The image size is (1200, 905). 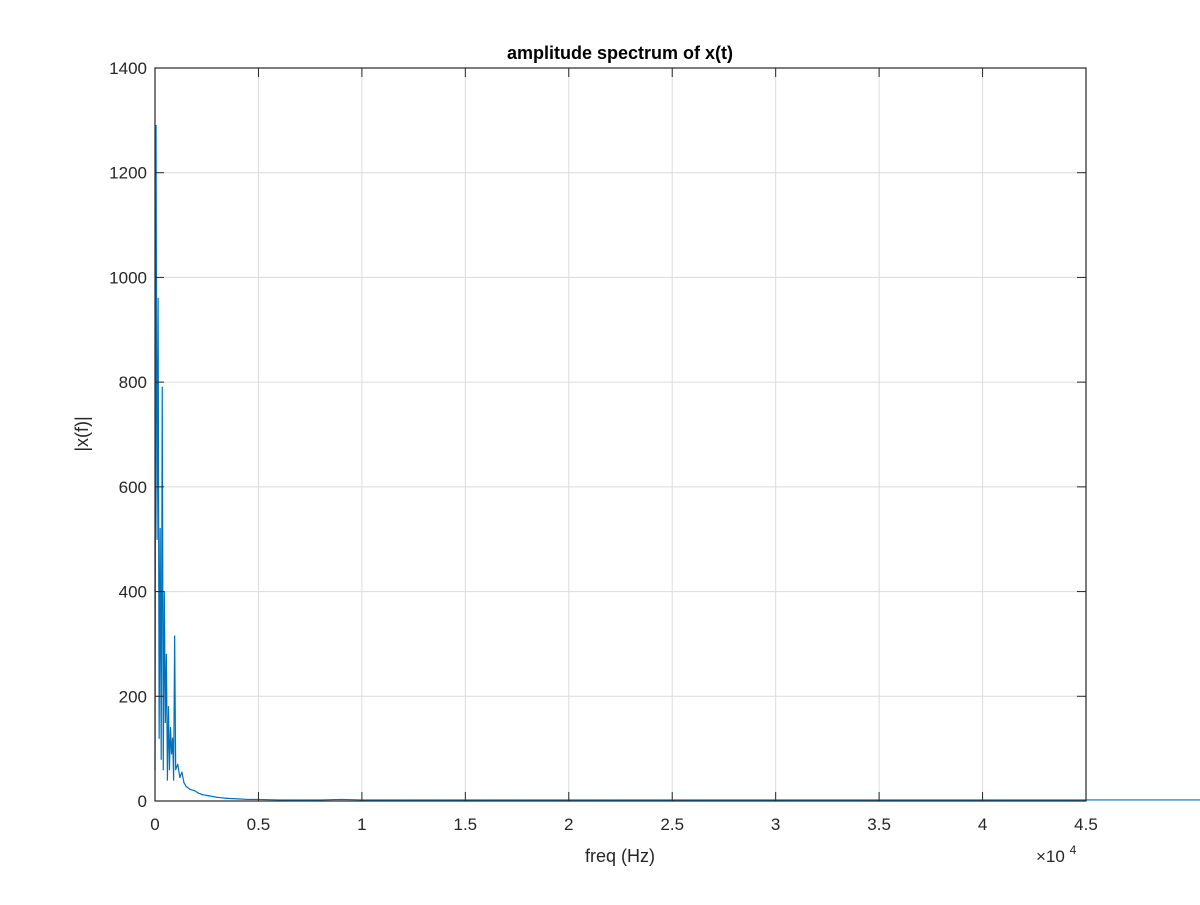 What do you see at coordinates (568, 824) in the screenshot?
I see `x-tick-label: 2` at bounding box center [568, 824].